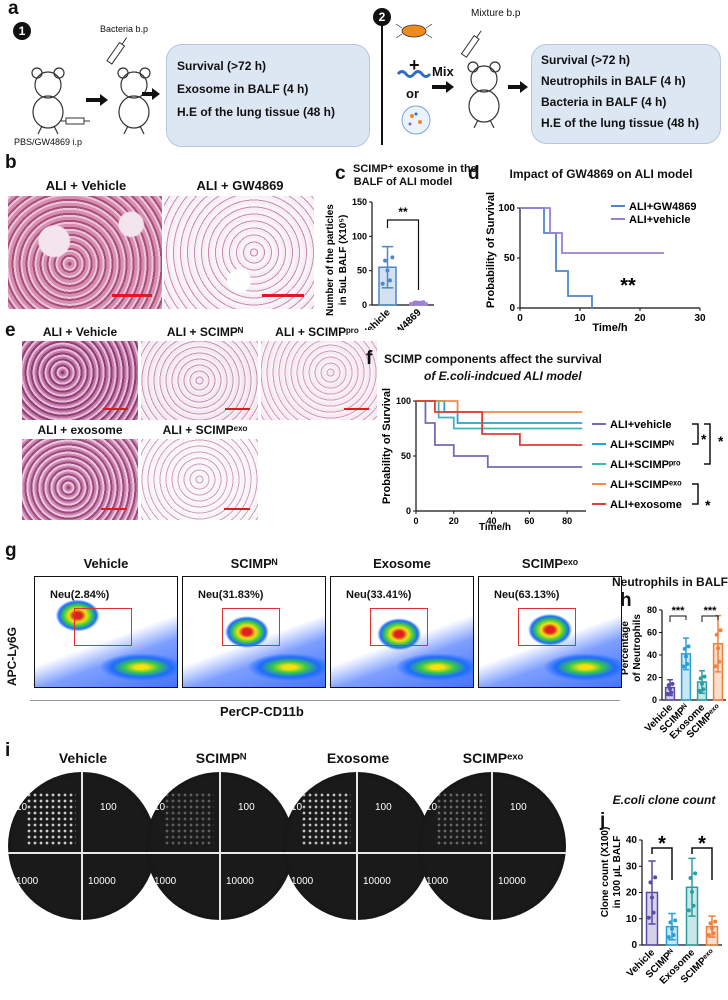 The height and width of the screenshot is (1000, 728). What do you see at coordinates (491, 250) in the screenshot?
I see `chart-d-ylabel: Probability of Survival` at bounding box center [491, 250].